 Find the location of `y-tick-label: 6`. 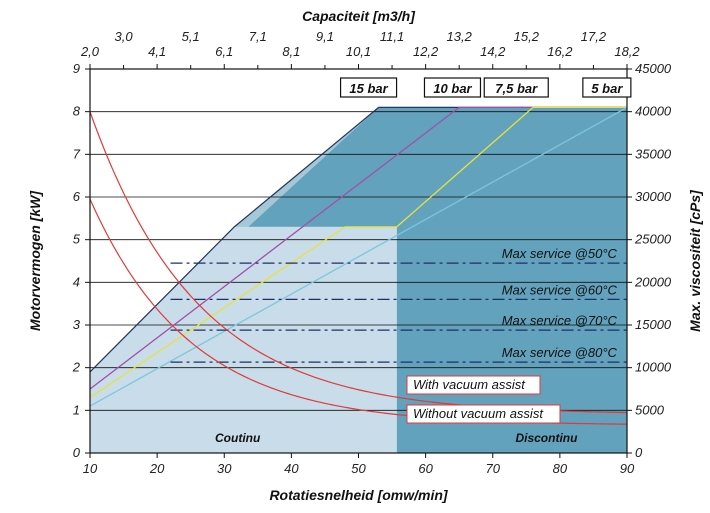

y-tick-label: 6 is located at coordinates (77, 196).